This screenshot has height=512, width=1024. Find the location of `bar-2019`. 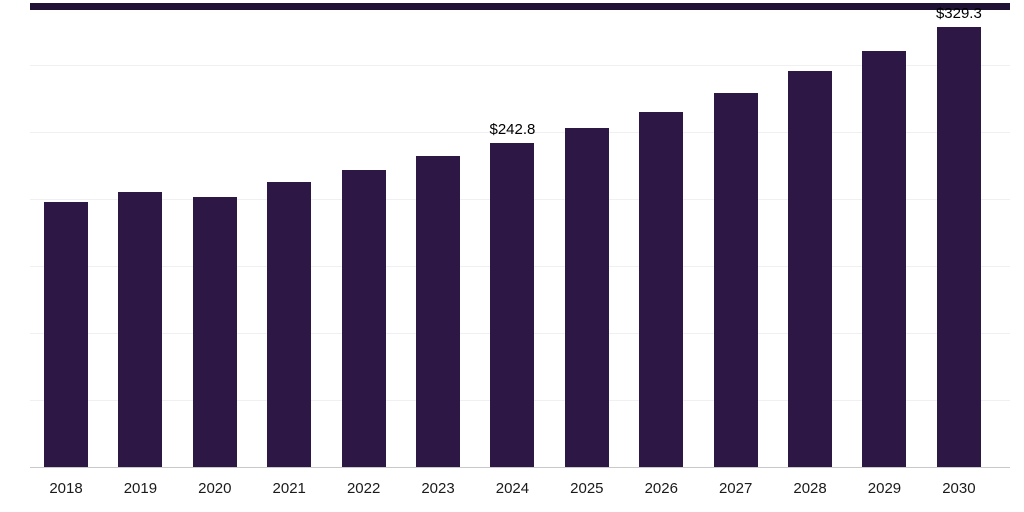

bar-2019 is located at coordinates (140, 329).